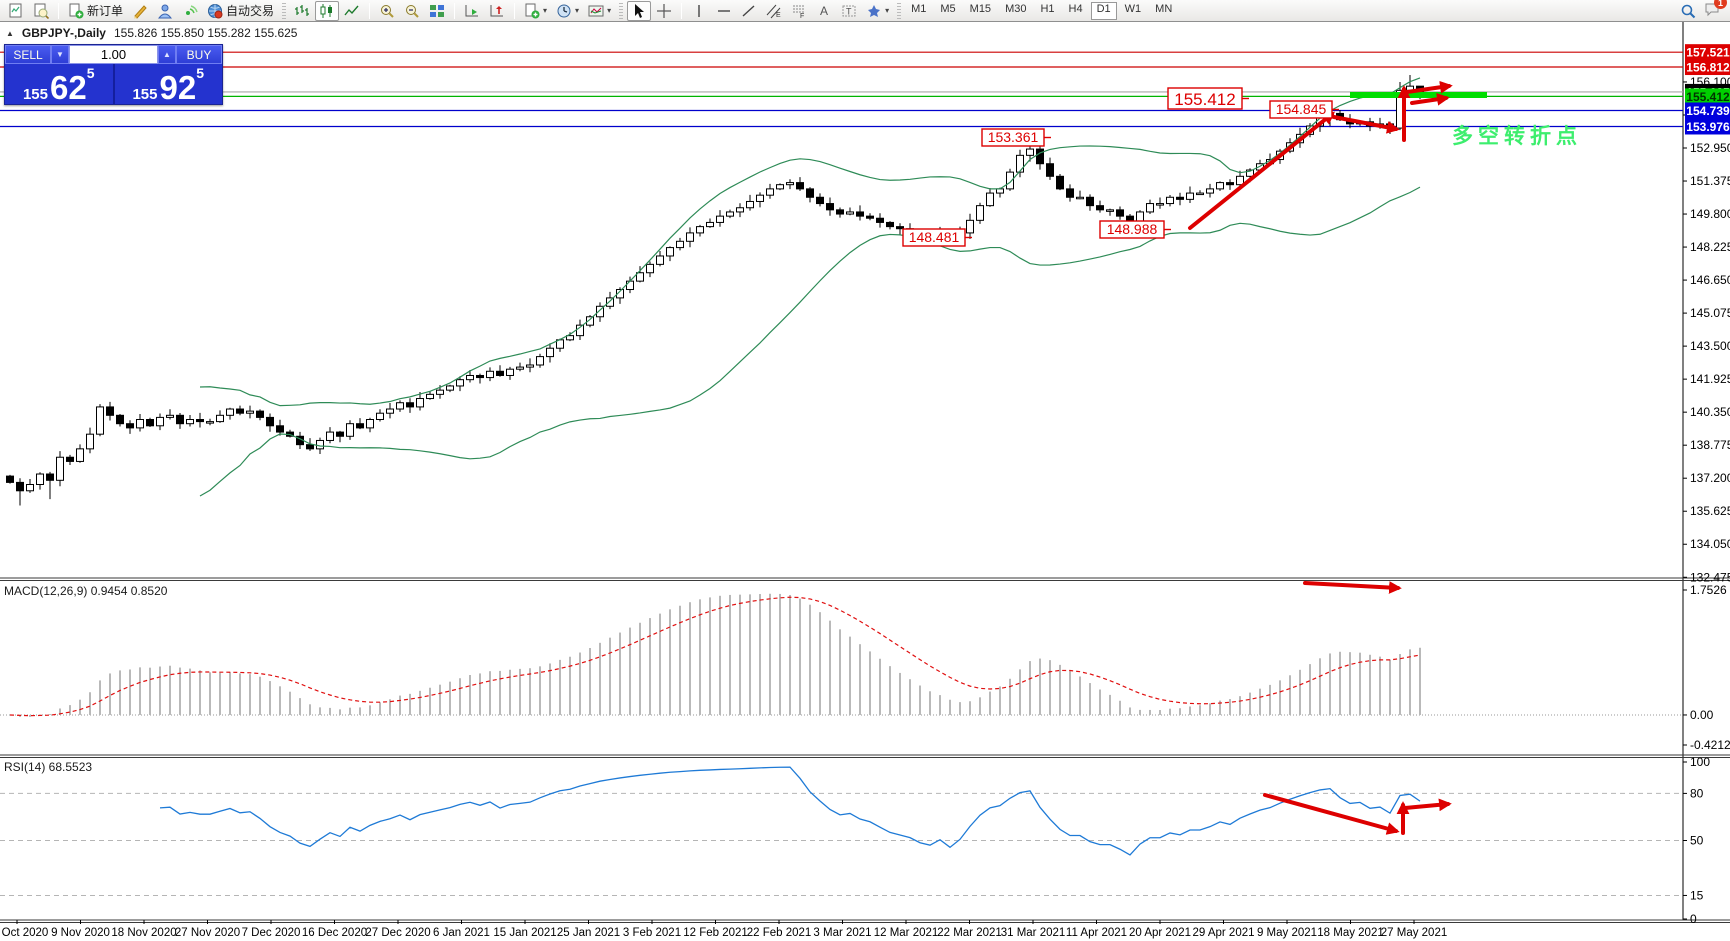 This screenshot has width=1730, height=941. Describe the element at coordinates (271, 933) in the screenshot. I see `date-tick-label: 7 Dec 2020` at that location.